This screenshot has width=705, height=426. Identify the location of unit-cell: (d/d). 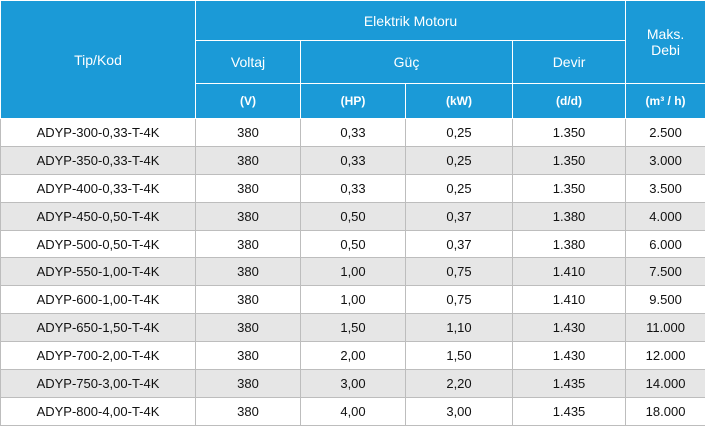
(569, 101).